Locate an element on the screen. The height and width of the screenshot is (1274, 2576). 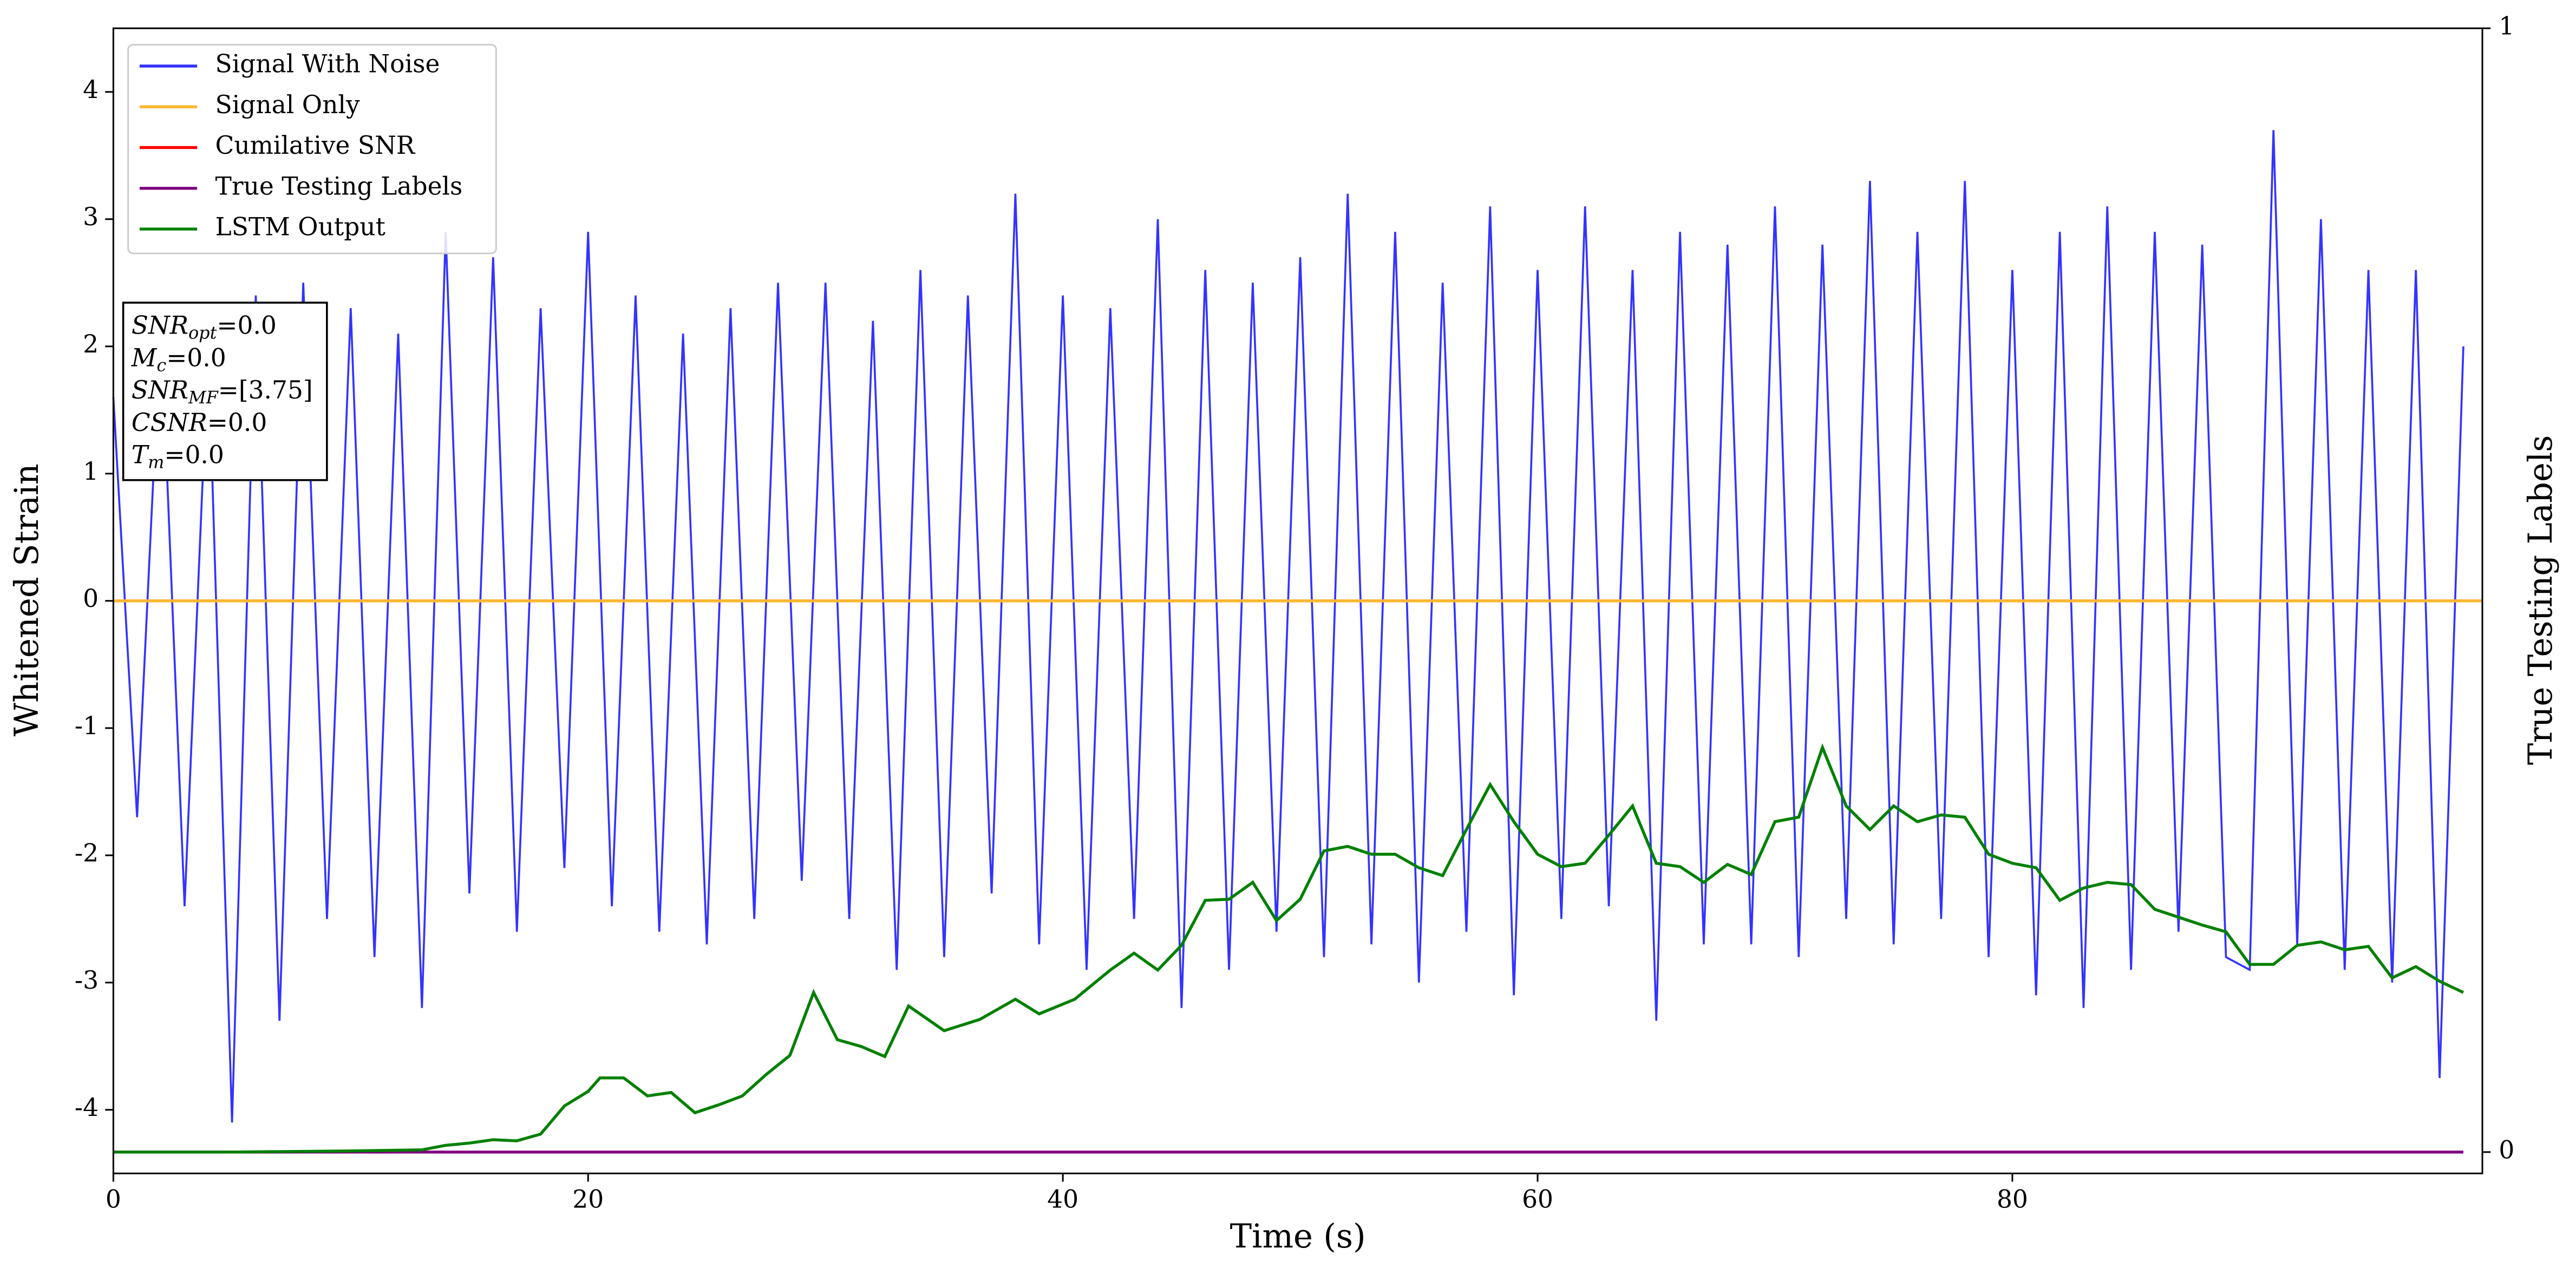
annotation-line: SNRMF=[3.75] is located at coordinates (223, 392).